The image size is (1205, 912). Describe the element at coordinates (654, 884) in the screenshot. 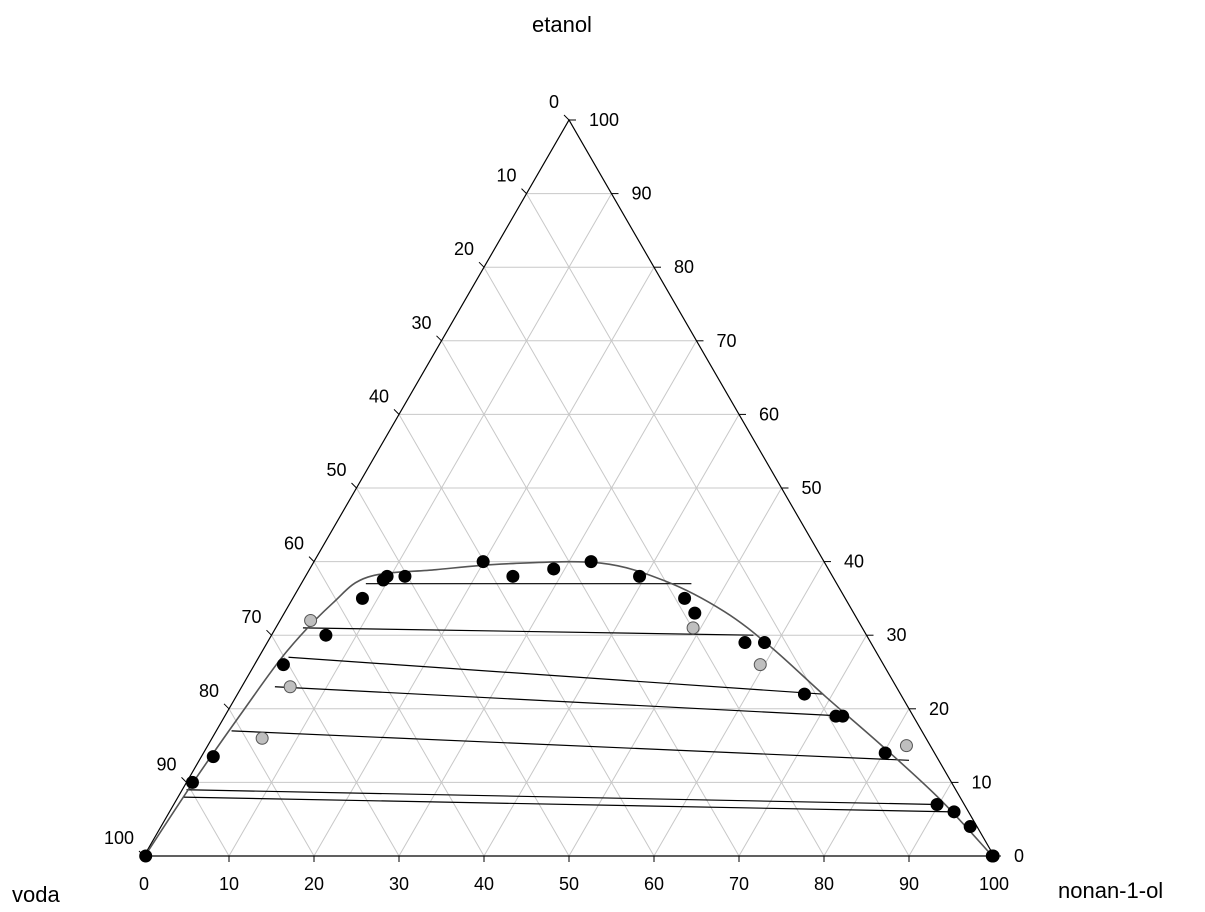

I see `bottom-tick-label: 60` at that location.